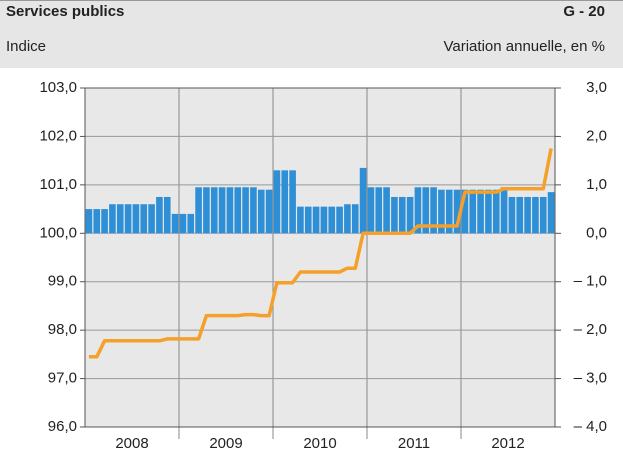  I want to click on y2-tick-label: – 3,0, so click(590, 378).